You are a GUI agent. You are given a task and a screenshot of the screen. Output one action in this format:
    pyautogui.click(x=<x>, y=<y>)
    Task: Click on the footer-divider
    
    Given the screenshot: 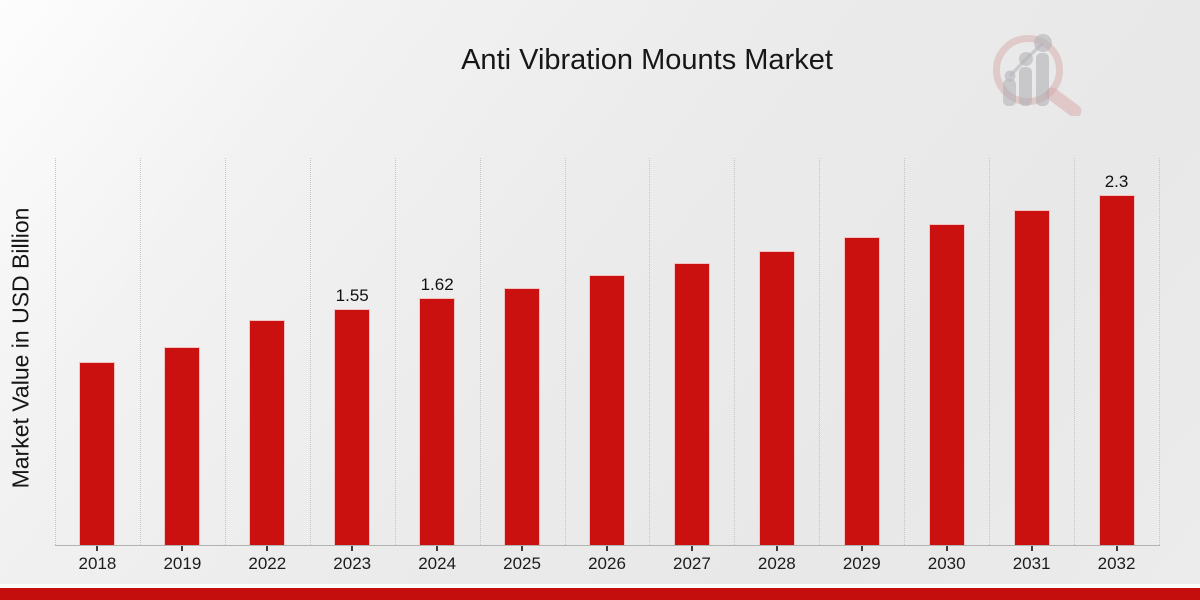 What is the action you would take?
    pyautogui.click(x=600, y=586)
    